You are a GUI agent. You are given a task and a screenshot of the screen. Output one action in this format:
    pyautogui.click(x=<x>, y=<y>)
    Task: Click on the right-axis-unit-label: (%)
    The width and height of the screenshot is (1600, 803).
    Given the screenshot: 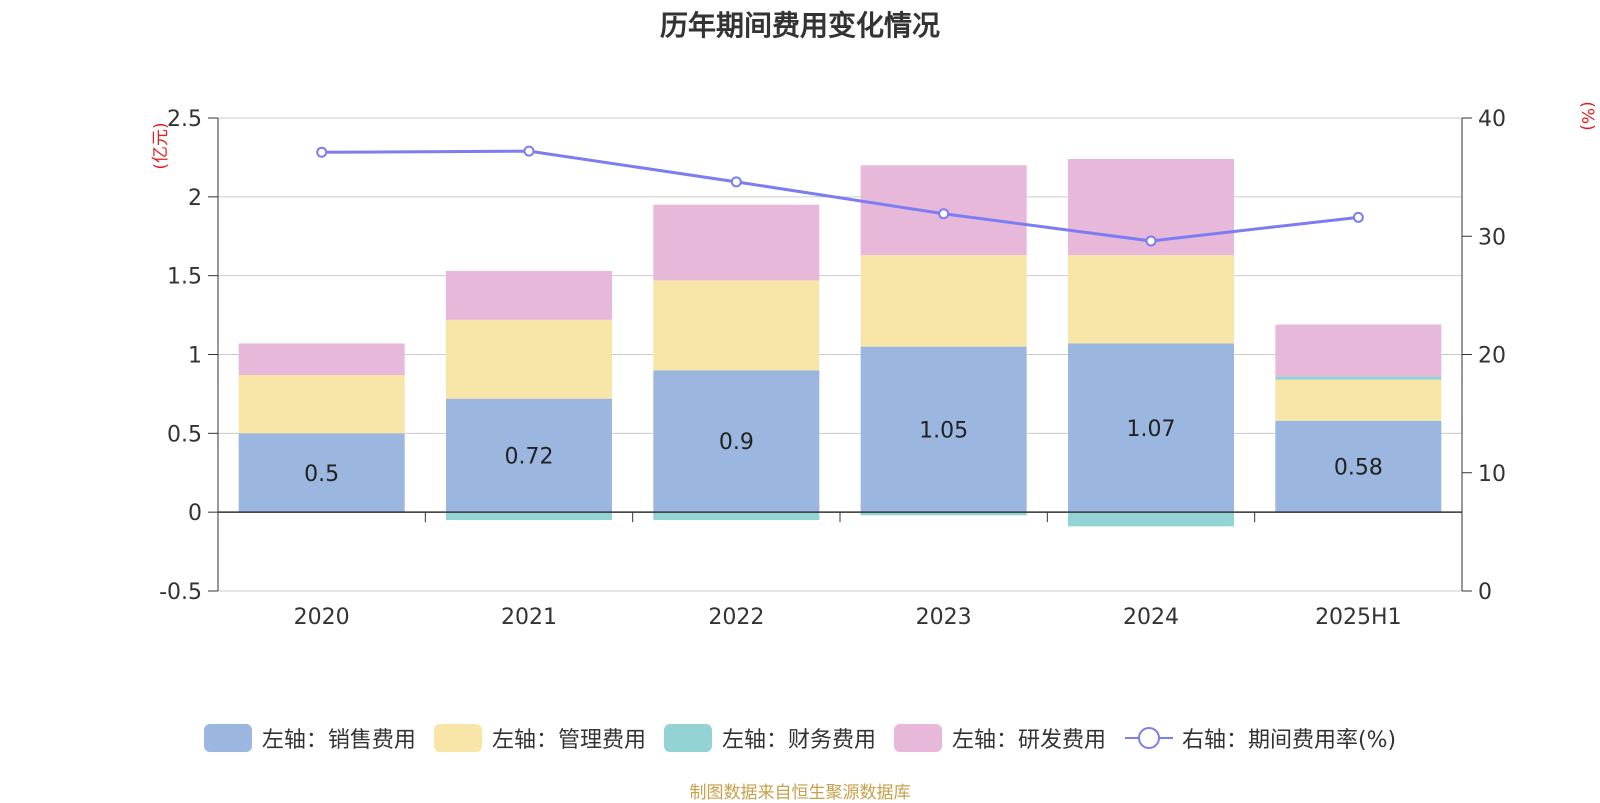 What is the action you would take?
    pyautogui.click(x=1587, y=115)
    